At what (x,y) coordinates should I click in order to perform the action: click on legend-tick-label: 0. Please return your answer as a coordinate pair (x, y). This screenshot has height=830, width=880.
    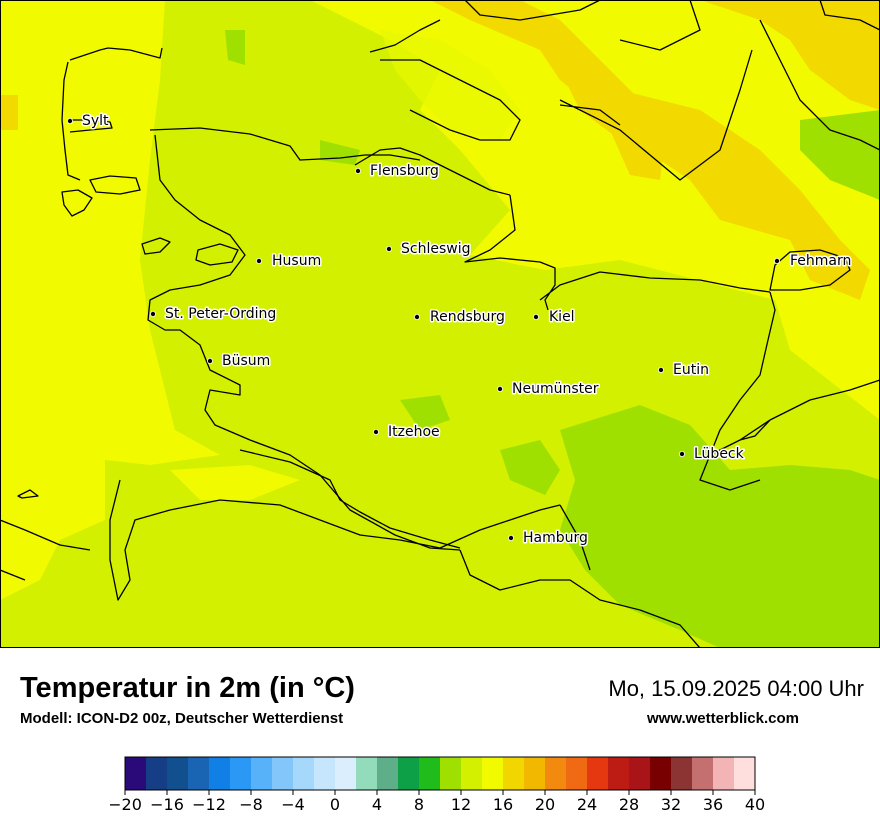
    Looking at the image, I should click on (335, 804).